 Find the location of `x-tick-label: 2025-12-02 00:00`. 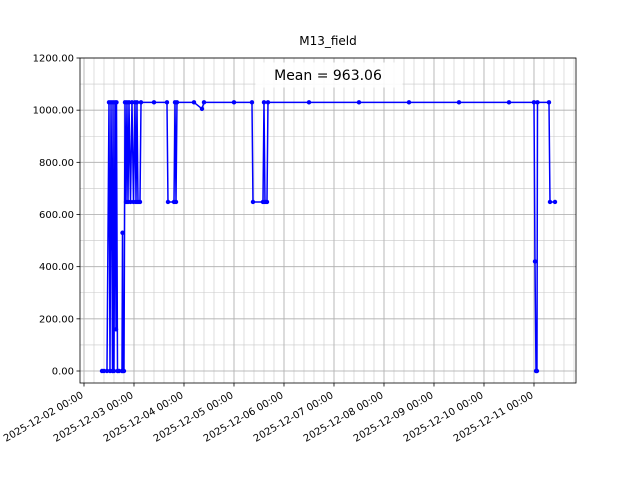

x-tick-label: 2025-12-02 00:00 is located at coordinates (44, 417).